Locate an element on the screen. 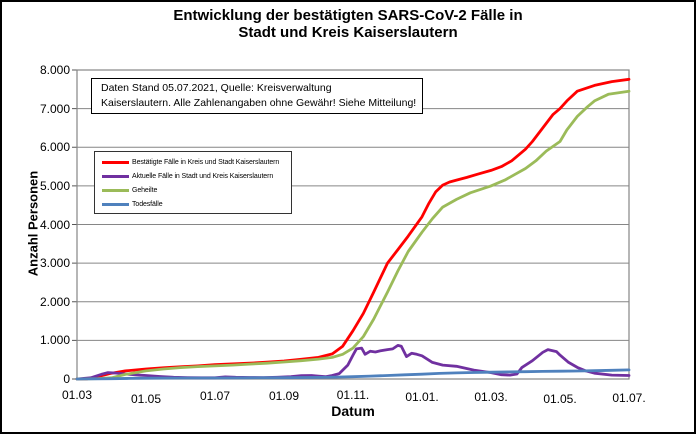 The height and width of the screenshot is (434, 696). series-line-aktuelle-faelle is located at coordinates (353, 362).